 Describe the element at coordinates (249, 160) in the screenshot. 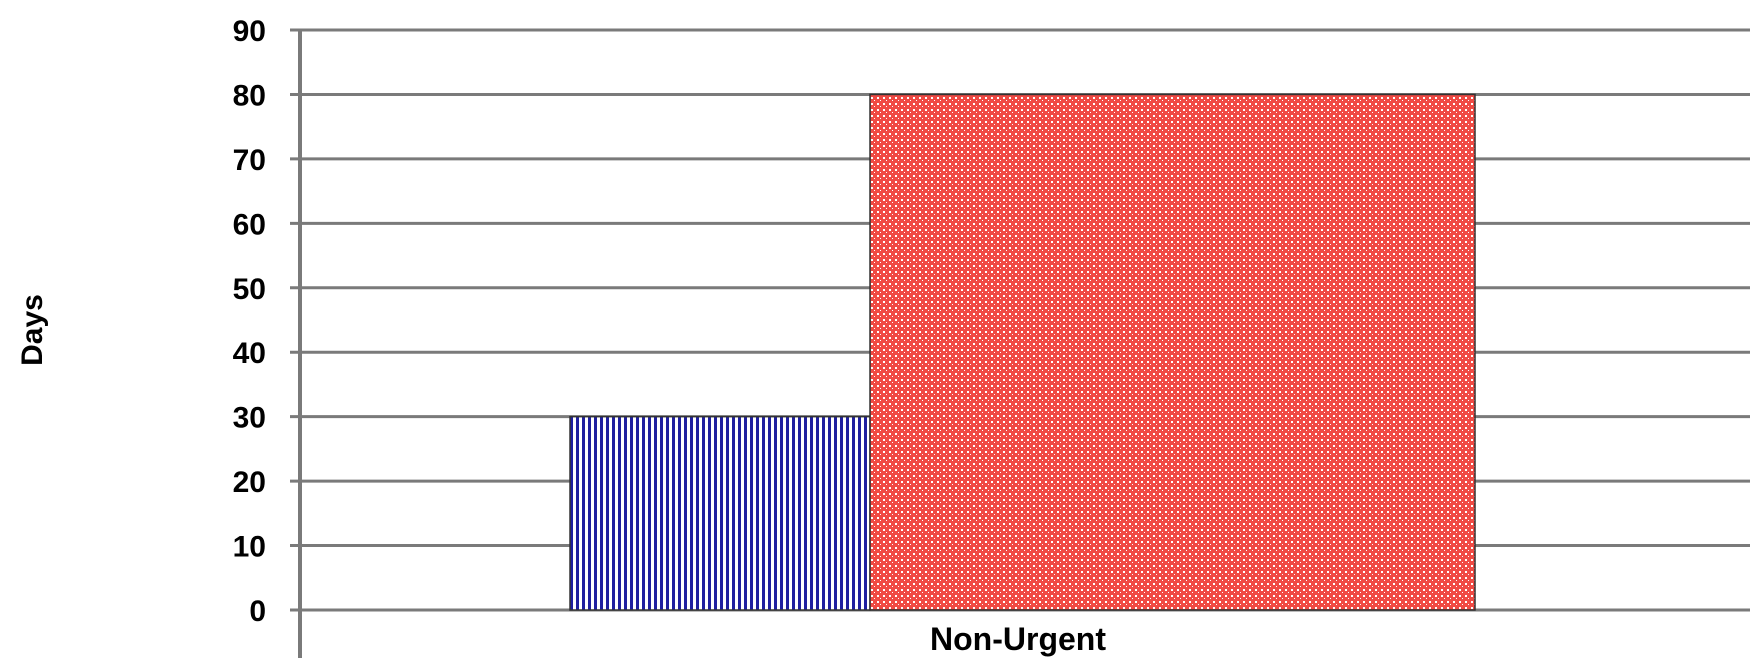

I see `y-tick-label: 70` at that location.